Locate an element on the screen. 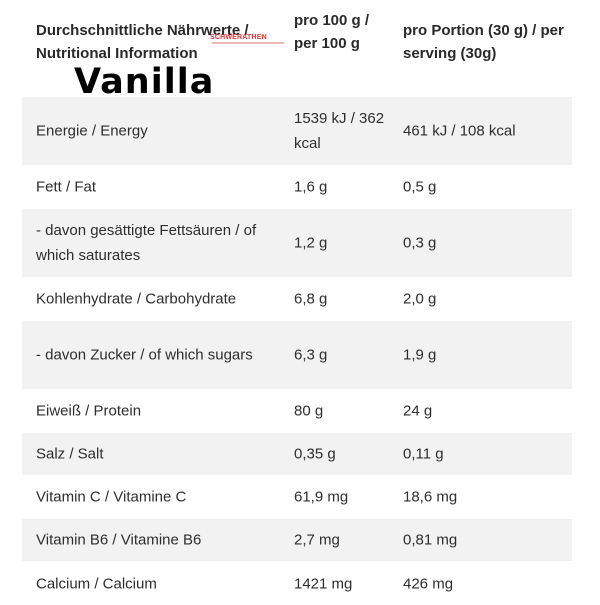  value-per-100g: 61,9 mg is located at coordinates (321, 497).